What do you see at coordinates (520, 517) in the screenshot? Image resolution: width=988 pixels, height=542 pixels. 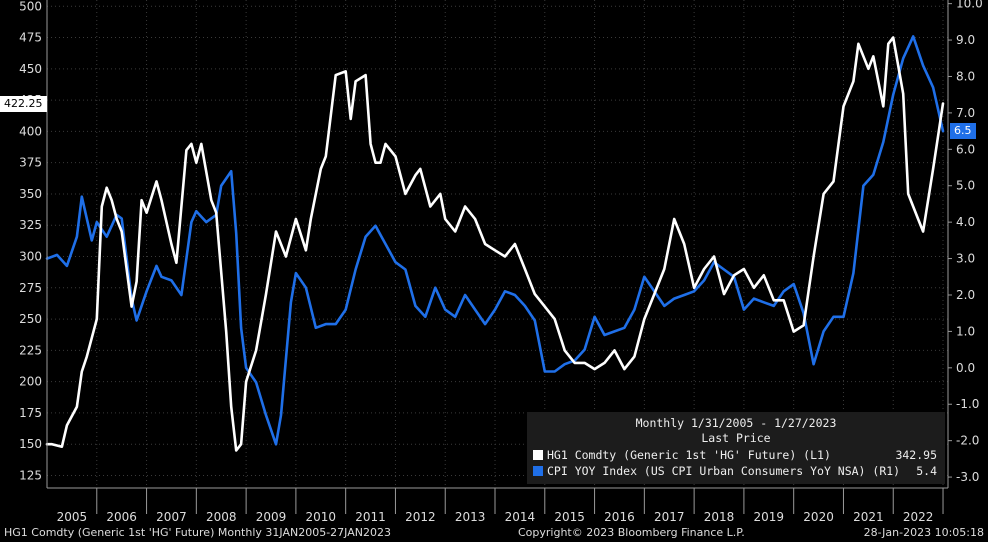 I see `x-tick-label: 2014` at bounding box center [520, 517].